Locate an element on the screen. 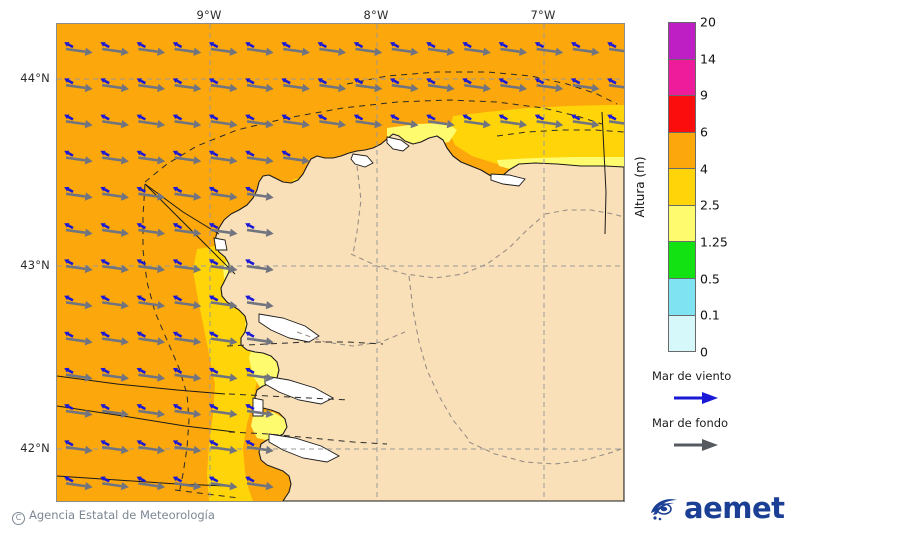  colorbar-tick-9: 9 is located at coordinates (704, 95).